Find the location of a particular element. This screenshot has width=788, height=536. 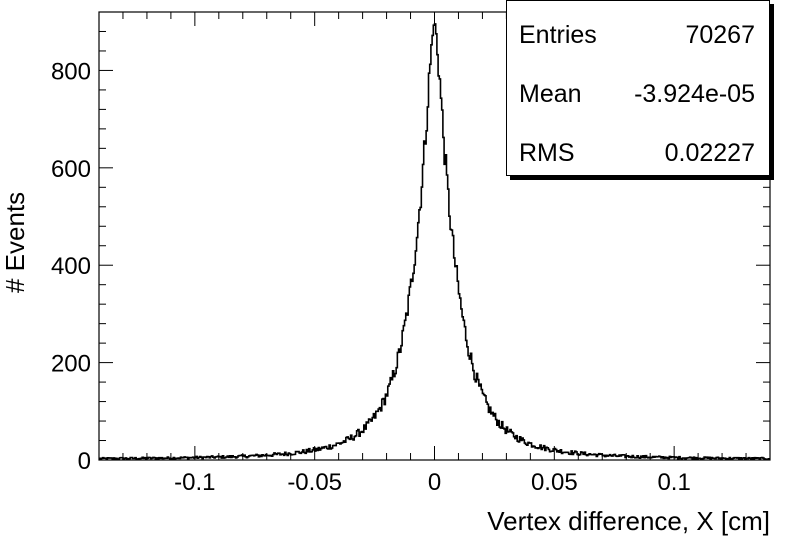

rms-label: RMS is located at coordinates (547, 153).